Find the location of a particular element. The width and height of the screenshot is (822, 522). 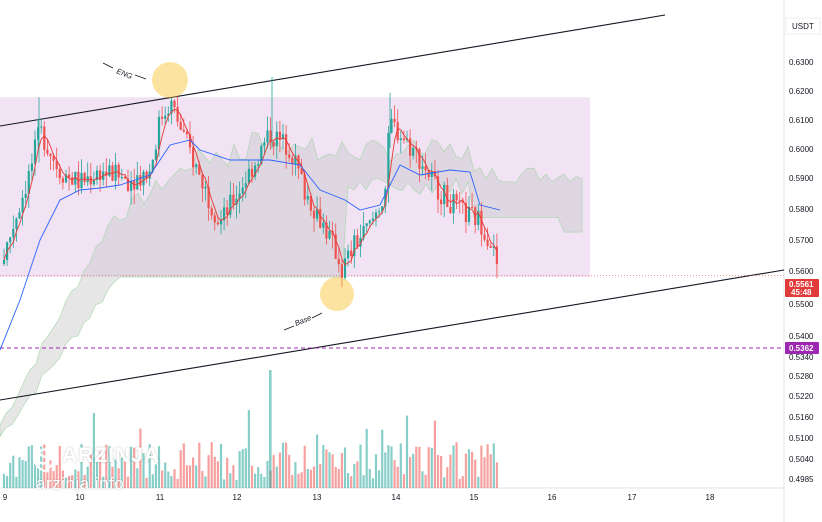

support-price-tag is located at coordinates (802, 348).